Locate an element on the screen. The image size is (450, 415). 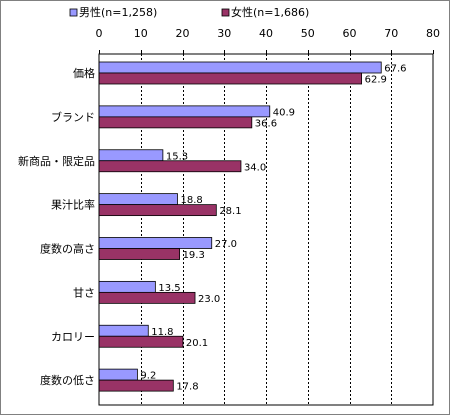
data-label: 17.8 is located at coordinates (187, 387).